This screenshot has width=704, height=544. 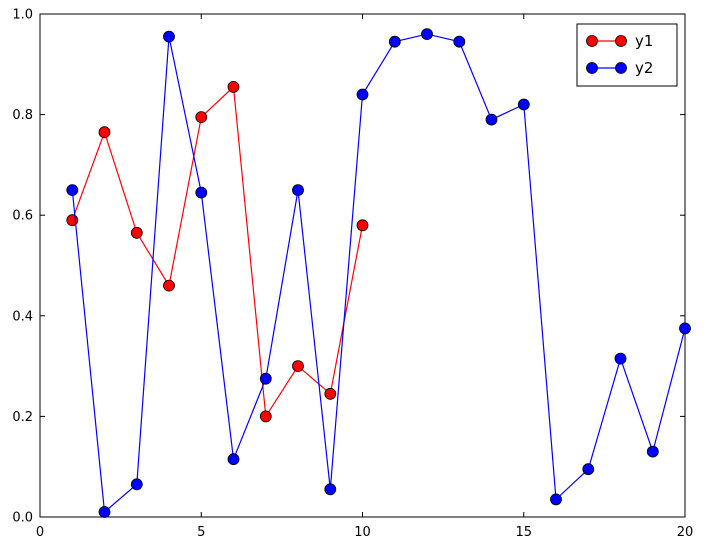 What do you see at coordinates (22, 417) in the screenshot?
I see `y-tick-label: 0.2` at bounding box center [22, 417].